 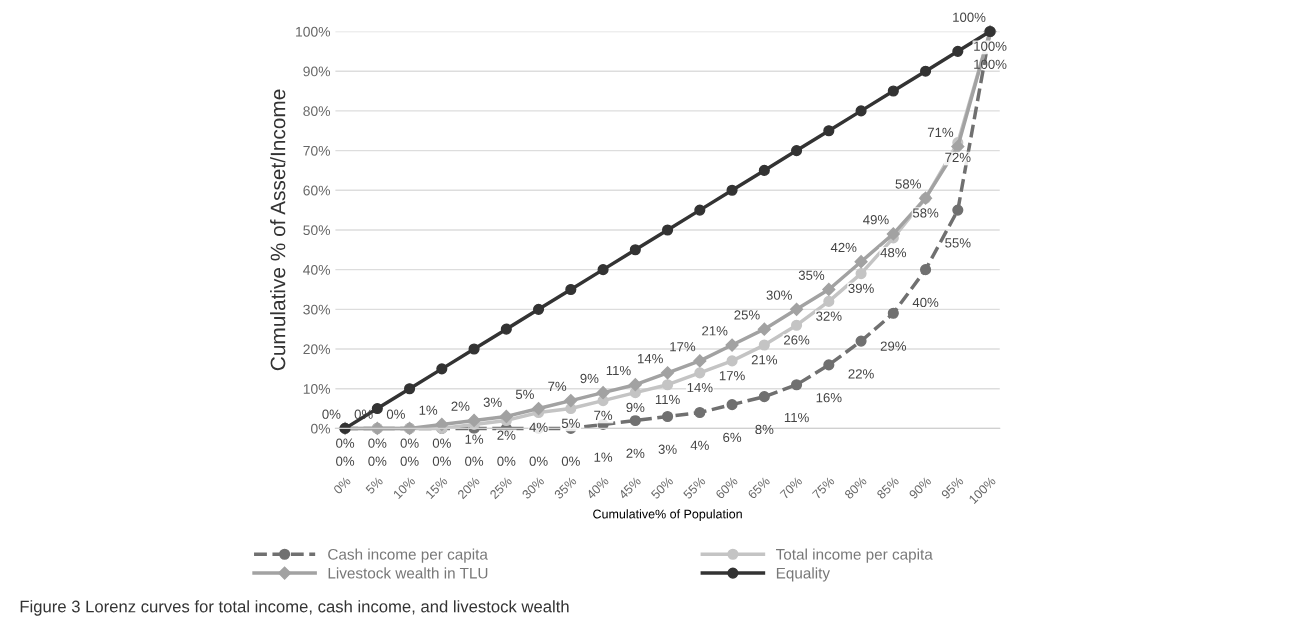 What do you see at coordinates (747, 315) in the screenshot?
I see `data-label: 25%` at bounding box center [747, 315].